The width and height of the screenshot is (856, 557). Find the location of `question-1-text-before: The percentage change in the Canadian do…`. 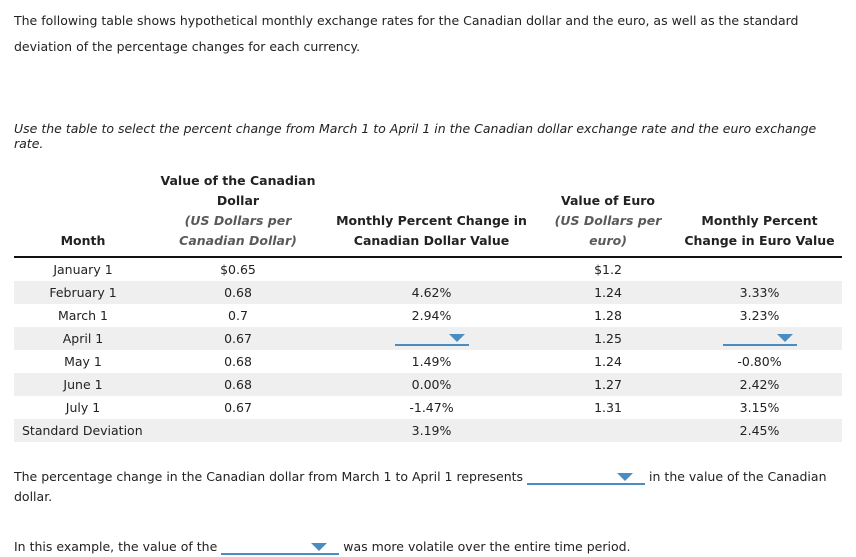

question-1-text-before: The percentage change in the Canadian do… is located at coordinates (269, 476).